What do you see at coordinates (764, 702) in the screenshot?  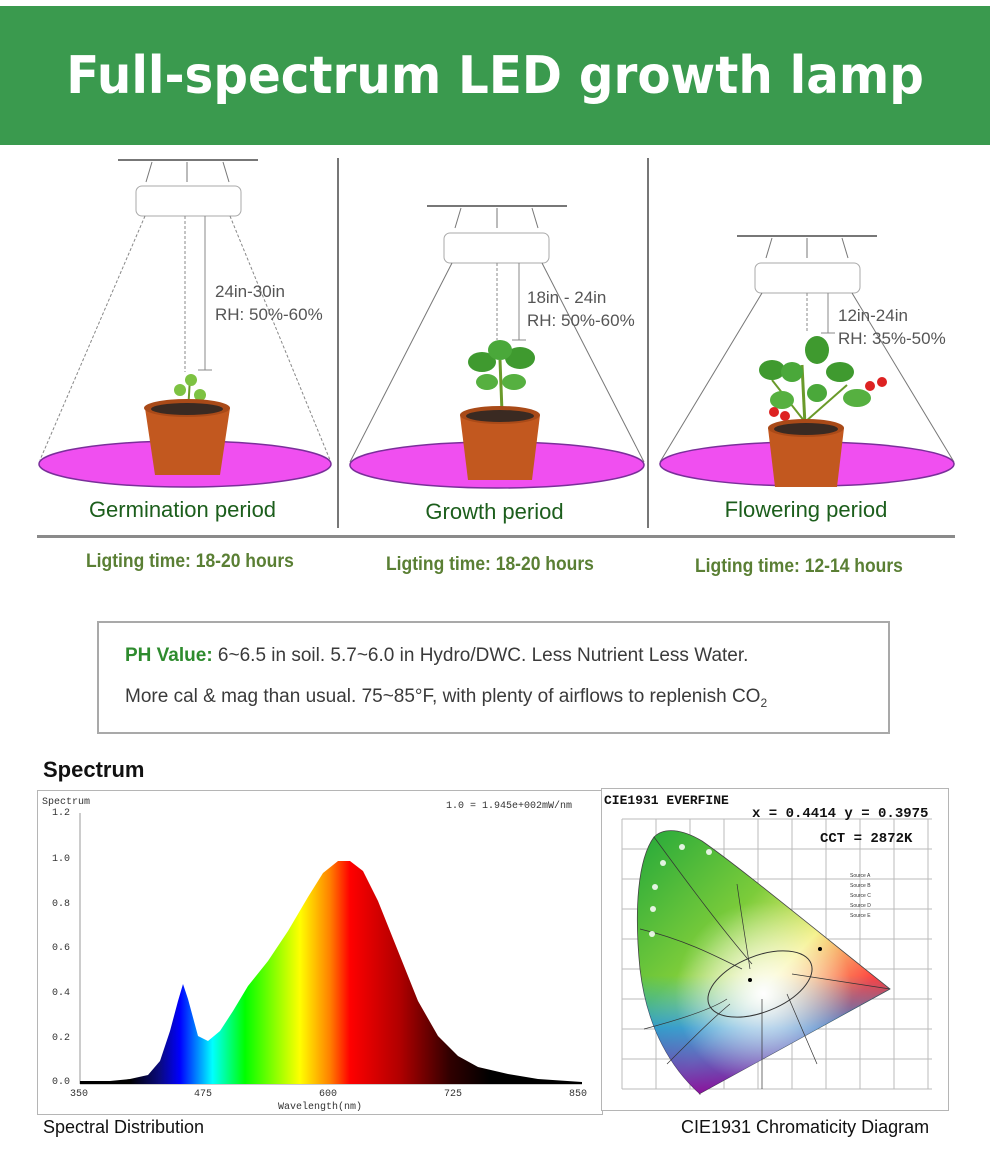 I see `co2-subscript: 2` at bounding box center [764, 702].